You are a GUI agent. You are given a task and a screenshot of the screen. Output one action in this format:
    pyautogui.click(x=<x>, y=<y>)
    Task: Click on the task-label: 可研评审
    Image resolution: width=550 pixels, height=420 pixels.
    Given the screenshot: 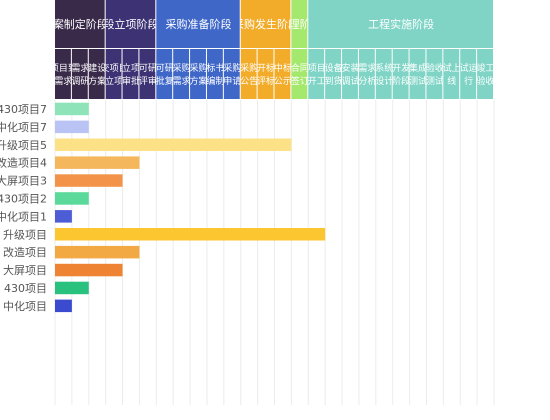 What is the action you would take?
    pyautogui.click(x=148, y=75)
    